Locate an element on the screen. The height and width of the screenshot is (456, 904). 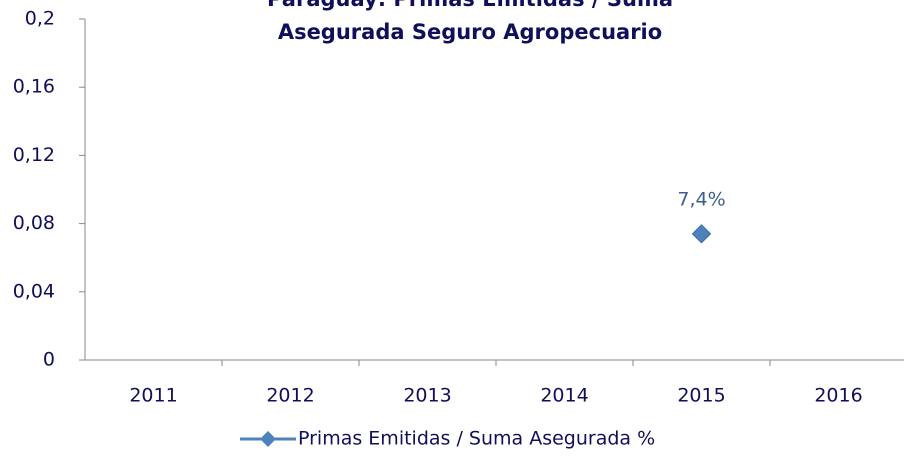
x-tick-label: 2016 is located at coordinates (838, 396).